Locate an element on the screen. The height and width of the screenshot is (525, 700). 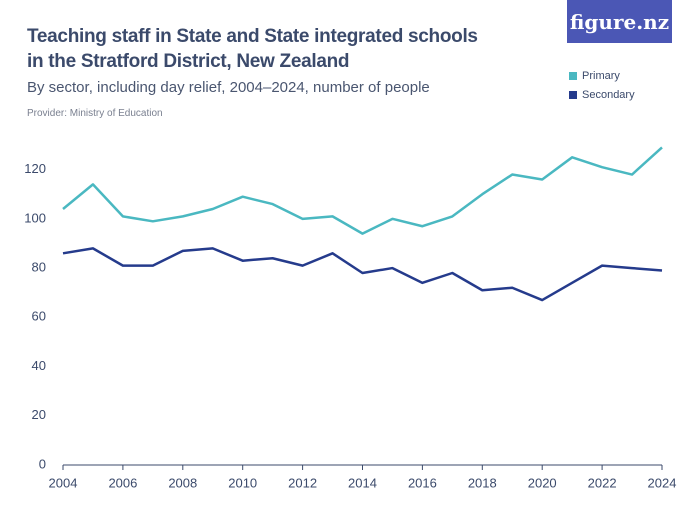
x-tick-label: 2020 is located at coordinates (542, 482).